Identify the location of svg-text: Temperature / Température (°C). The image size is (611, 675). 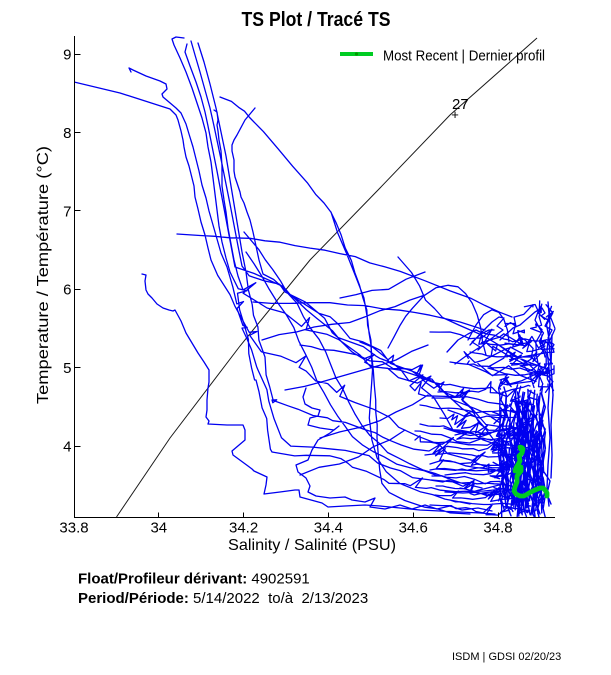
(43, 275).